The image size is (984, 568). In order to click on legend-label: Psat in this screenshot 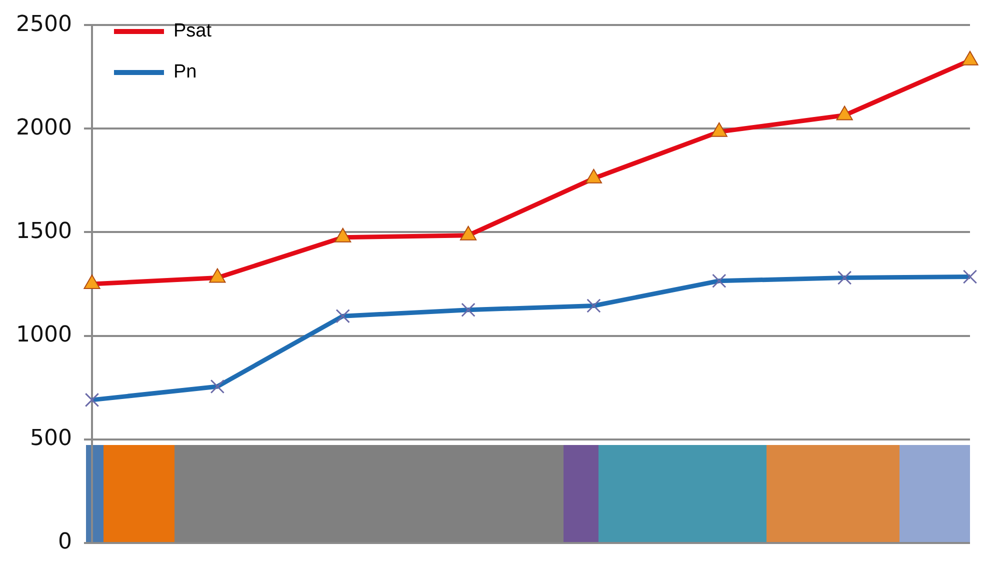, I will do `click(192, 31)`.